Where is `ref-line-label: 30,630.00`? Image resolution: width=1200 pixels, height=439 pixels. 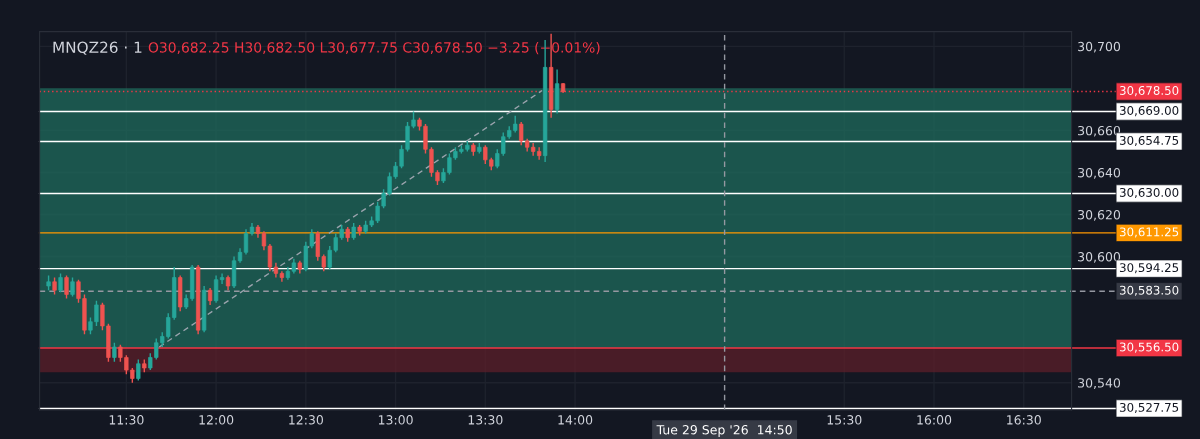
ref-line-label: 30,630.00 is located at coordinates (1149, 193).